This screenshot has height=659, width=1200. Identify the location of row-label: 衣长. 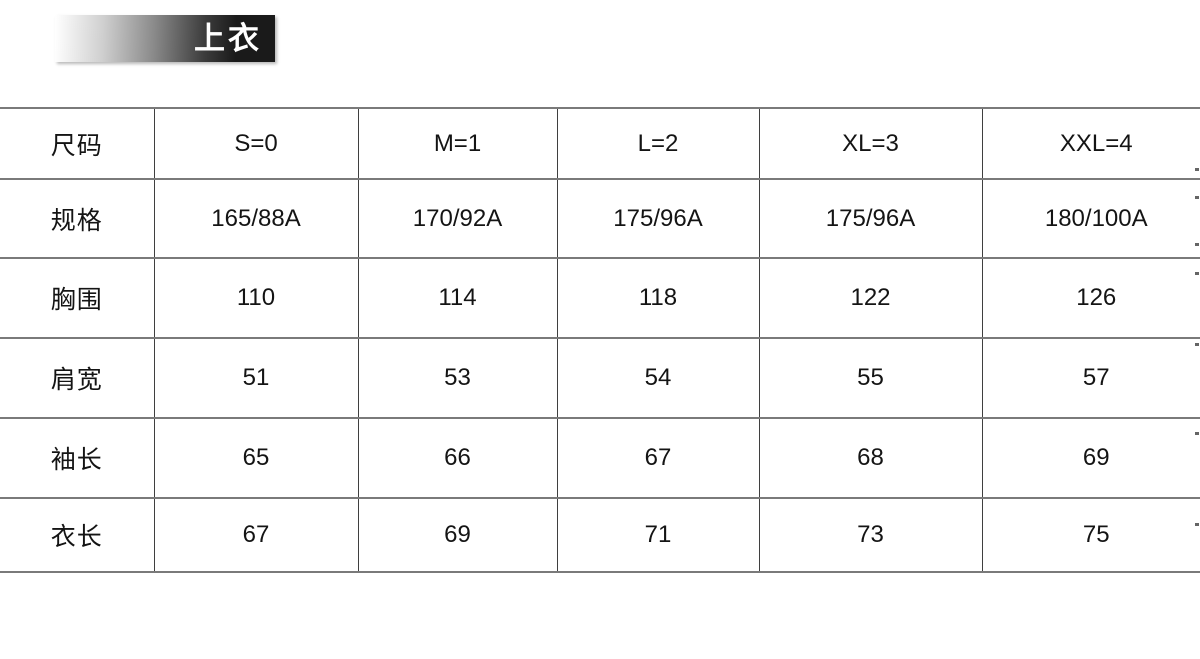
(77, 534).